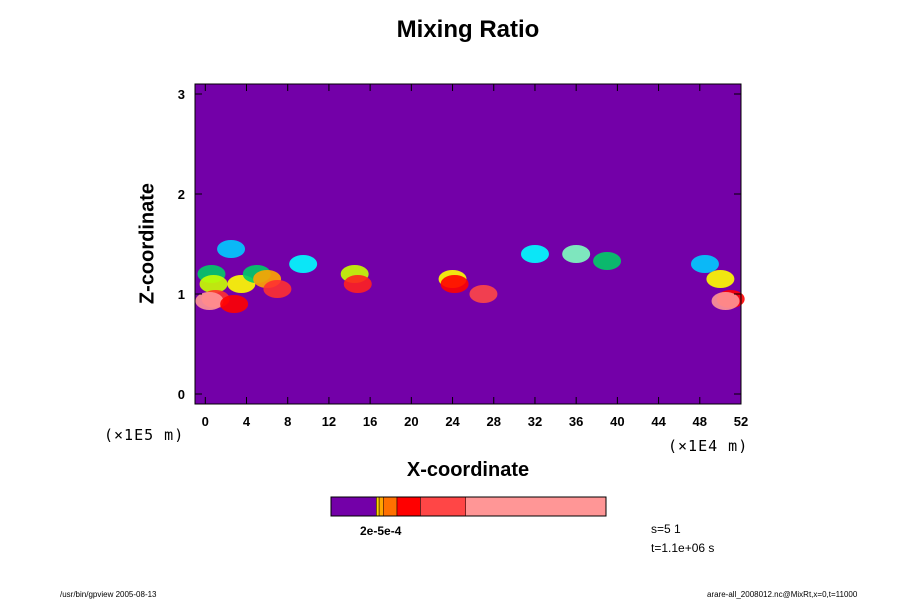 The height and width of the screenshot is (600, 900). What do you see at coordinates (617, 421) in the screenshot?
I see `x-tick-label: 40` at bounding box center [617, 421].